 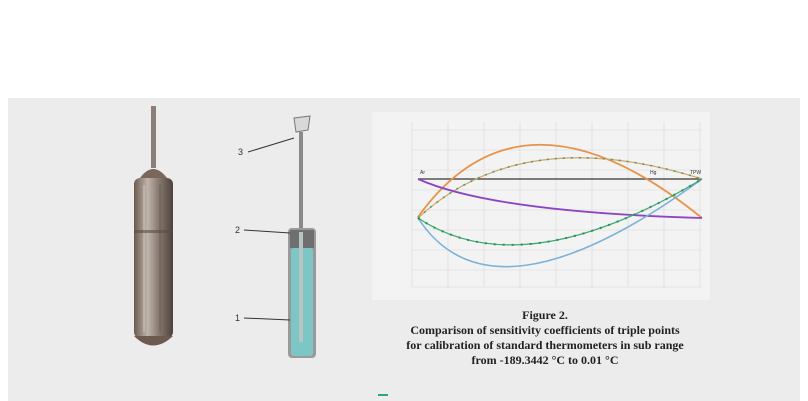 I want to click on series-orange, so click(x=560, y=181).